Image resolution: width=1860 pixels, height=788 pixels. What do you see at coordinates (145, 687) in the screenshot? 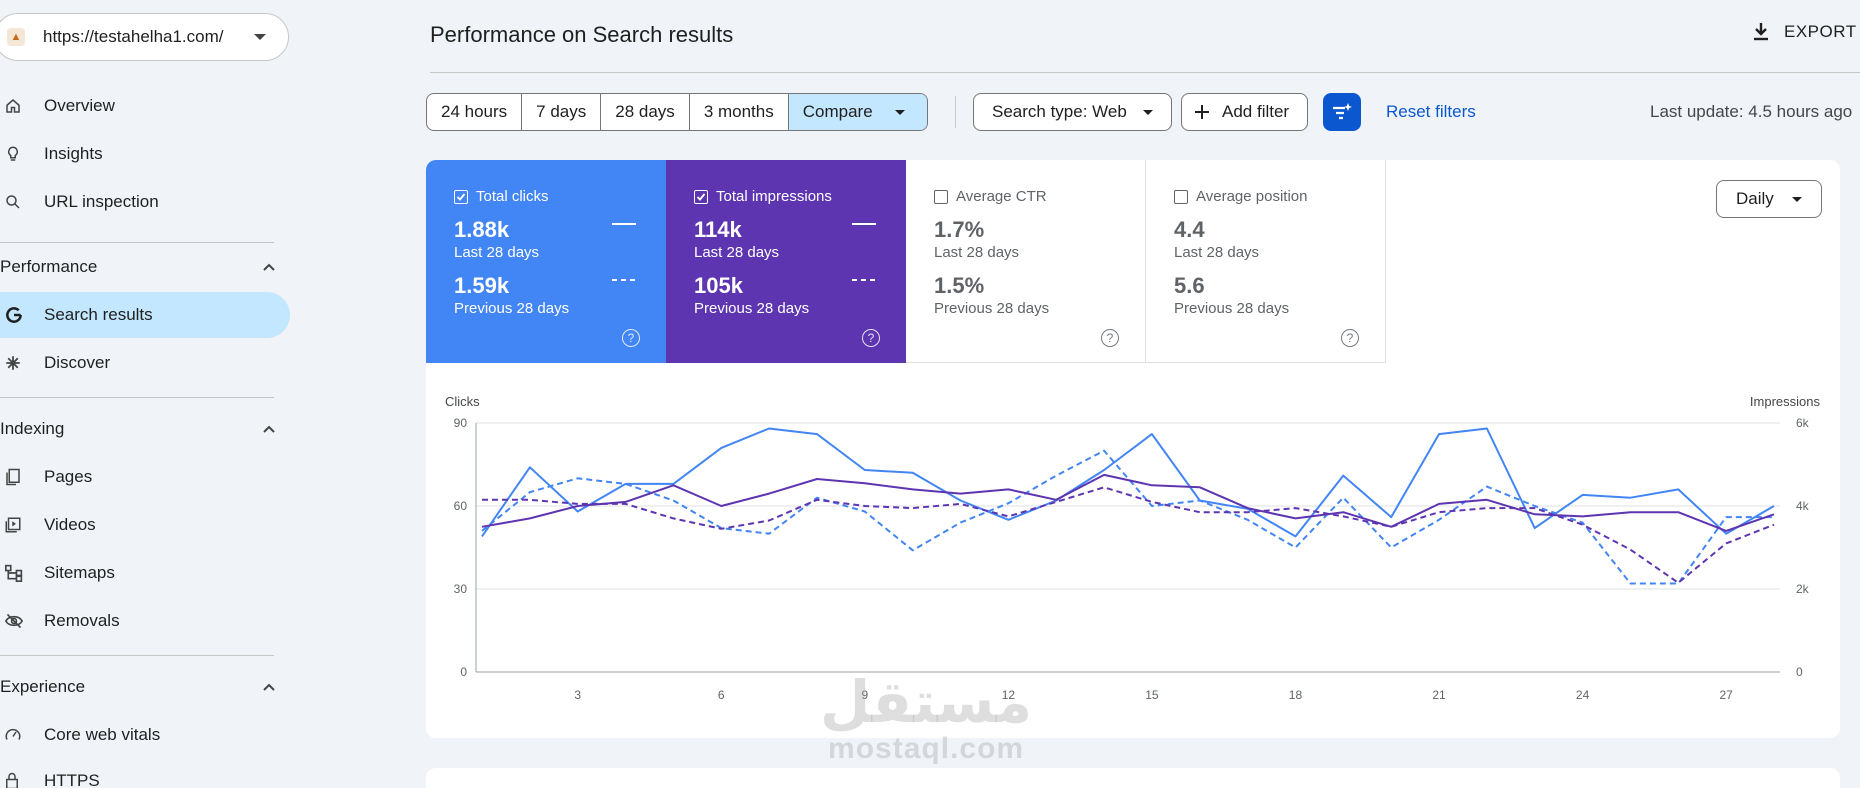
I see `section-experience: Experience` at bounding box center [145, 687].